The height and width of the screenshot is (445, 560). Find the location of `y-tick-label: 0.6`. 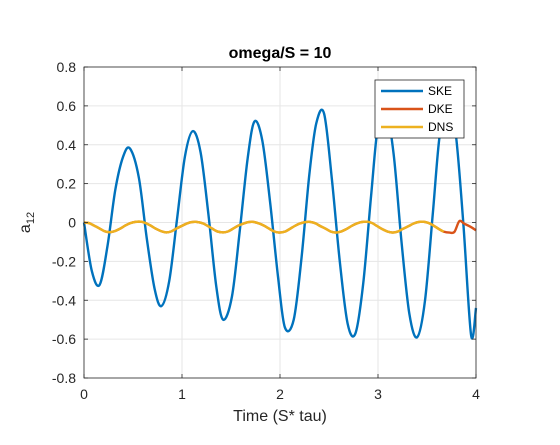

y-tick-label: 0.6 is located at coordinates (67, 106).